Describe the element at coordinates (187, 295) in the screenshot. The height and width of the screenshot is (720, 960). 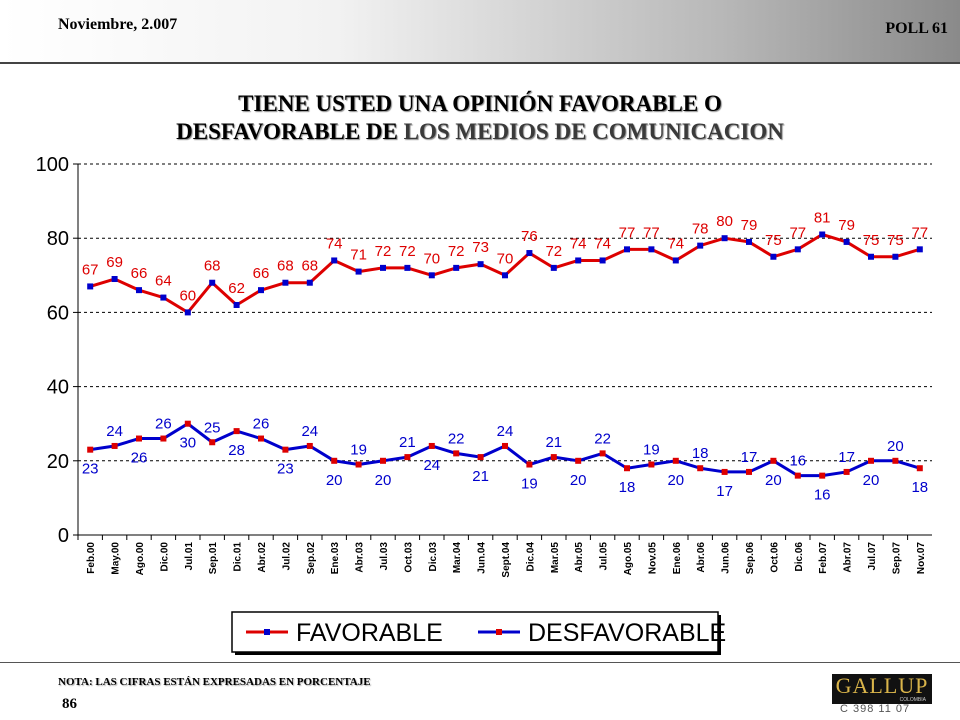
I see `data-label: 60` at that location.